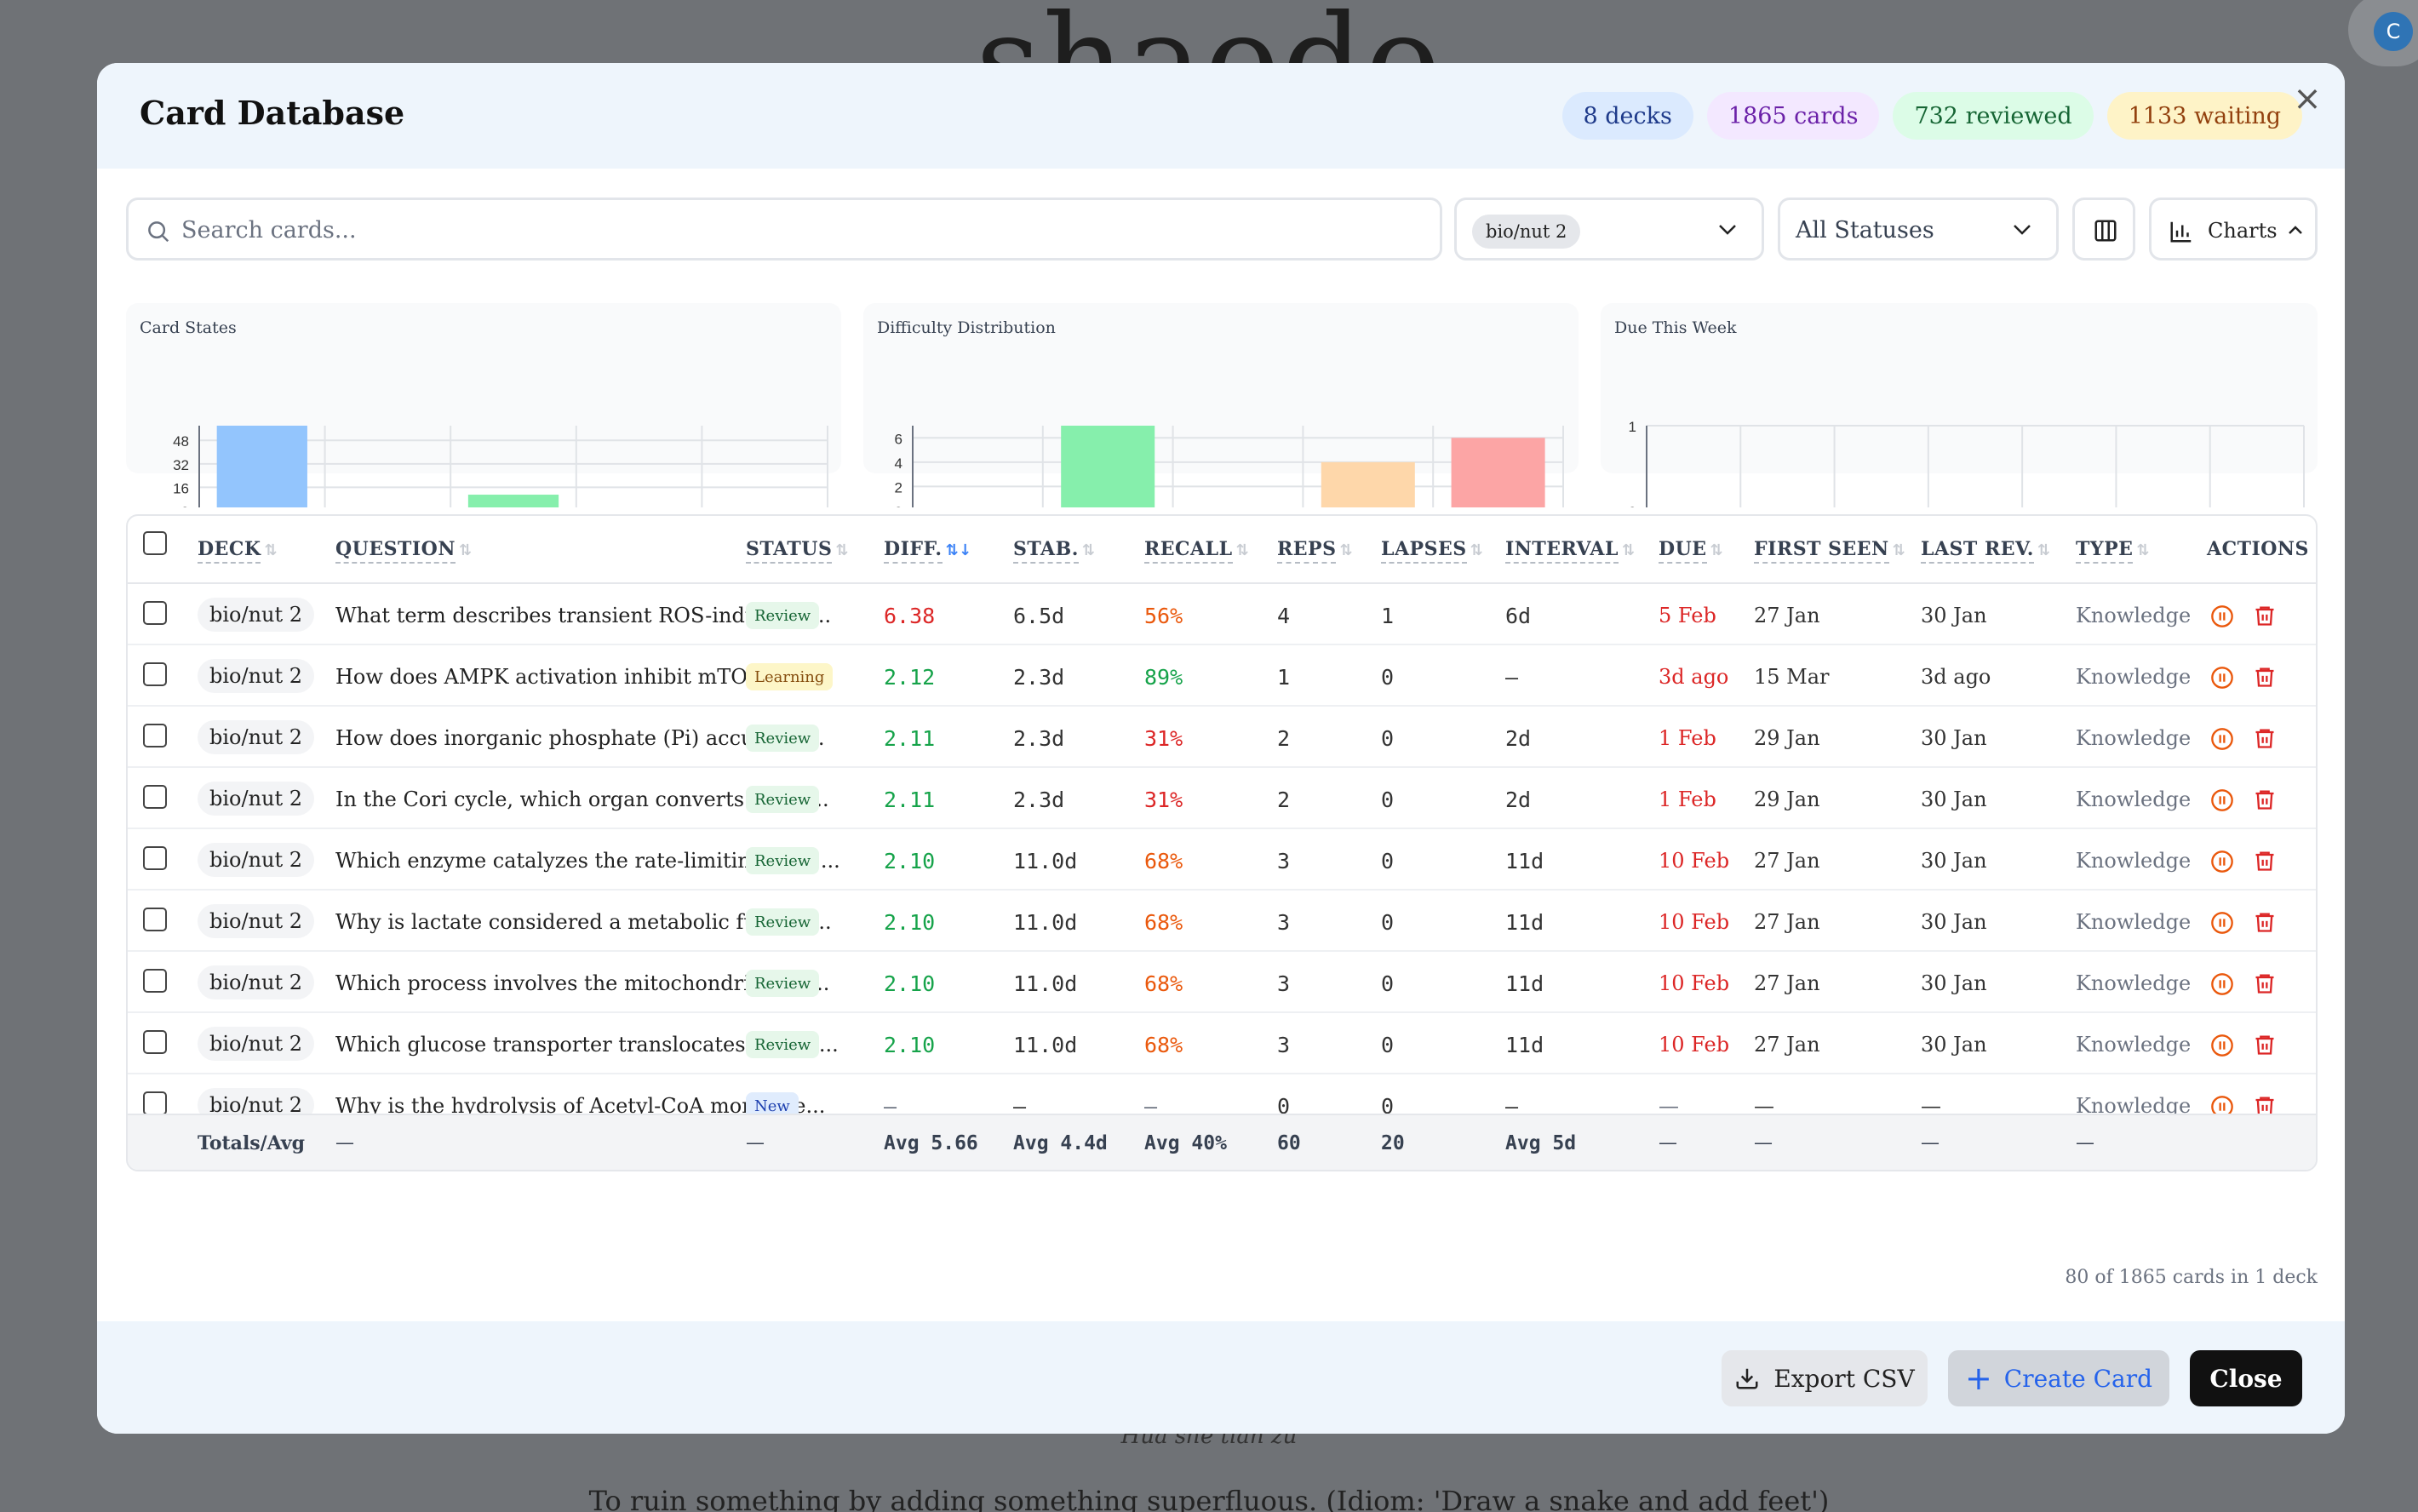 Image resolution: width=2418 pixels, height=1512 pixels. I want to click on difficulty-cell: 2.12, so click(910, 677).